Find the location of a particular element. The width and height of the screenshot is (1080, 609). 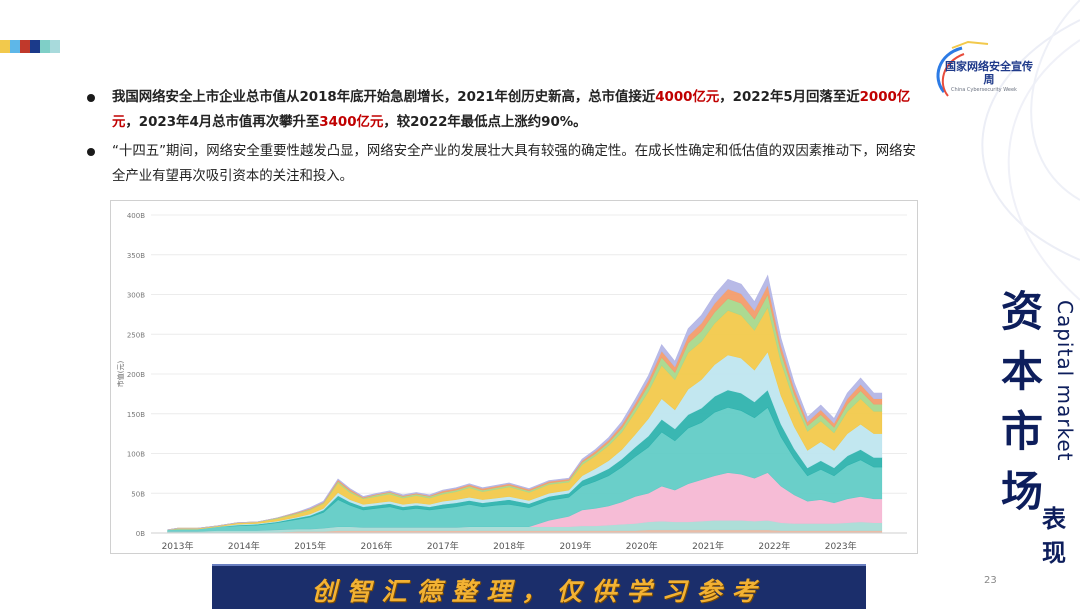

x-tick-label: 2018年 is located at coordinates (509, 546).